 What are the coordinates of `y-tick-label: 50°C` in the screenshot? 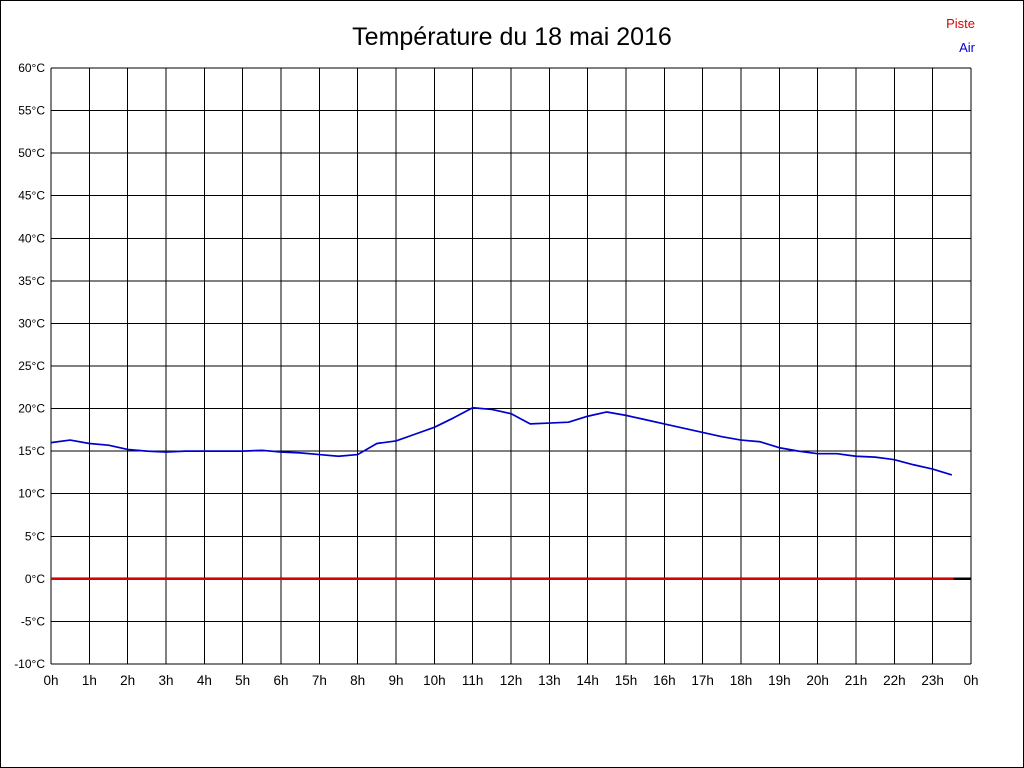 It's located at (31, 153).